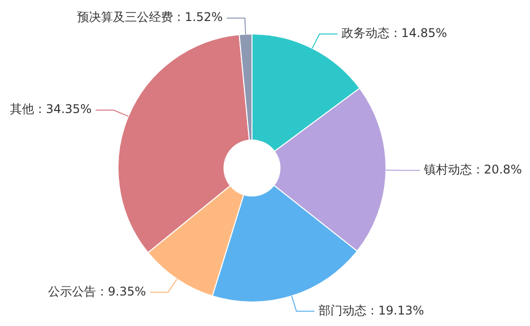 This screenshot has height=326, width=530. I want to click on slice-label: 其他, so click(22, 109).